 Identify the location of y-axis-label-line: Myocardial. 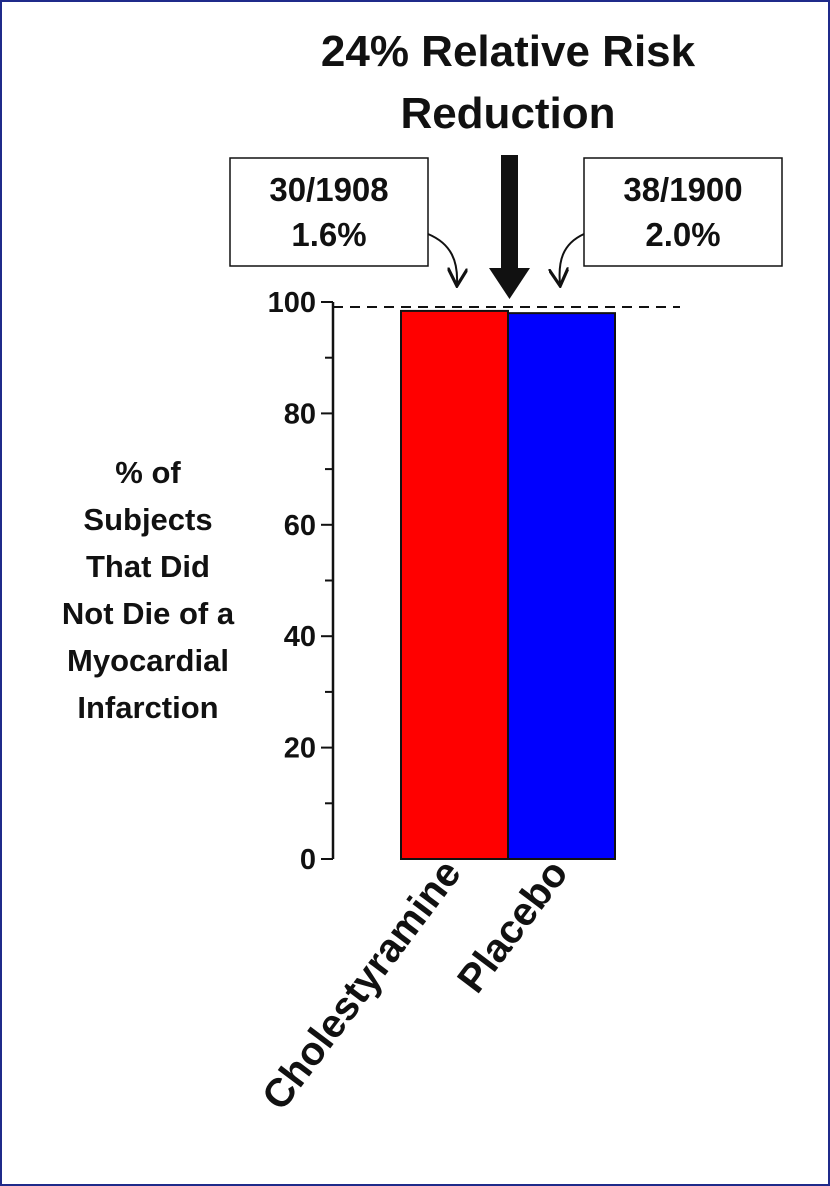
(148, 660).